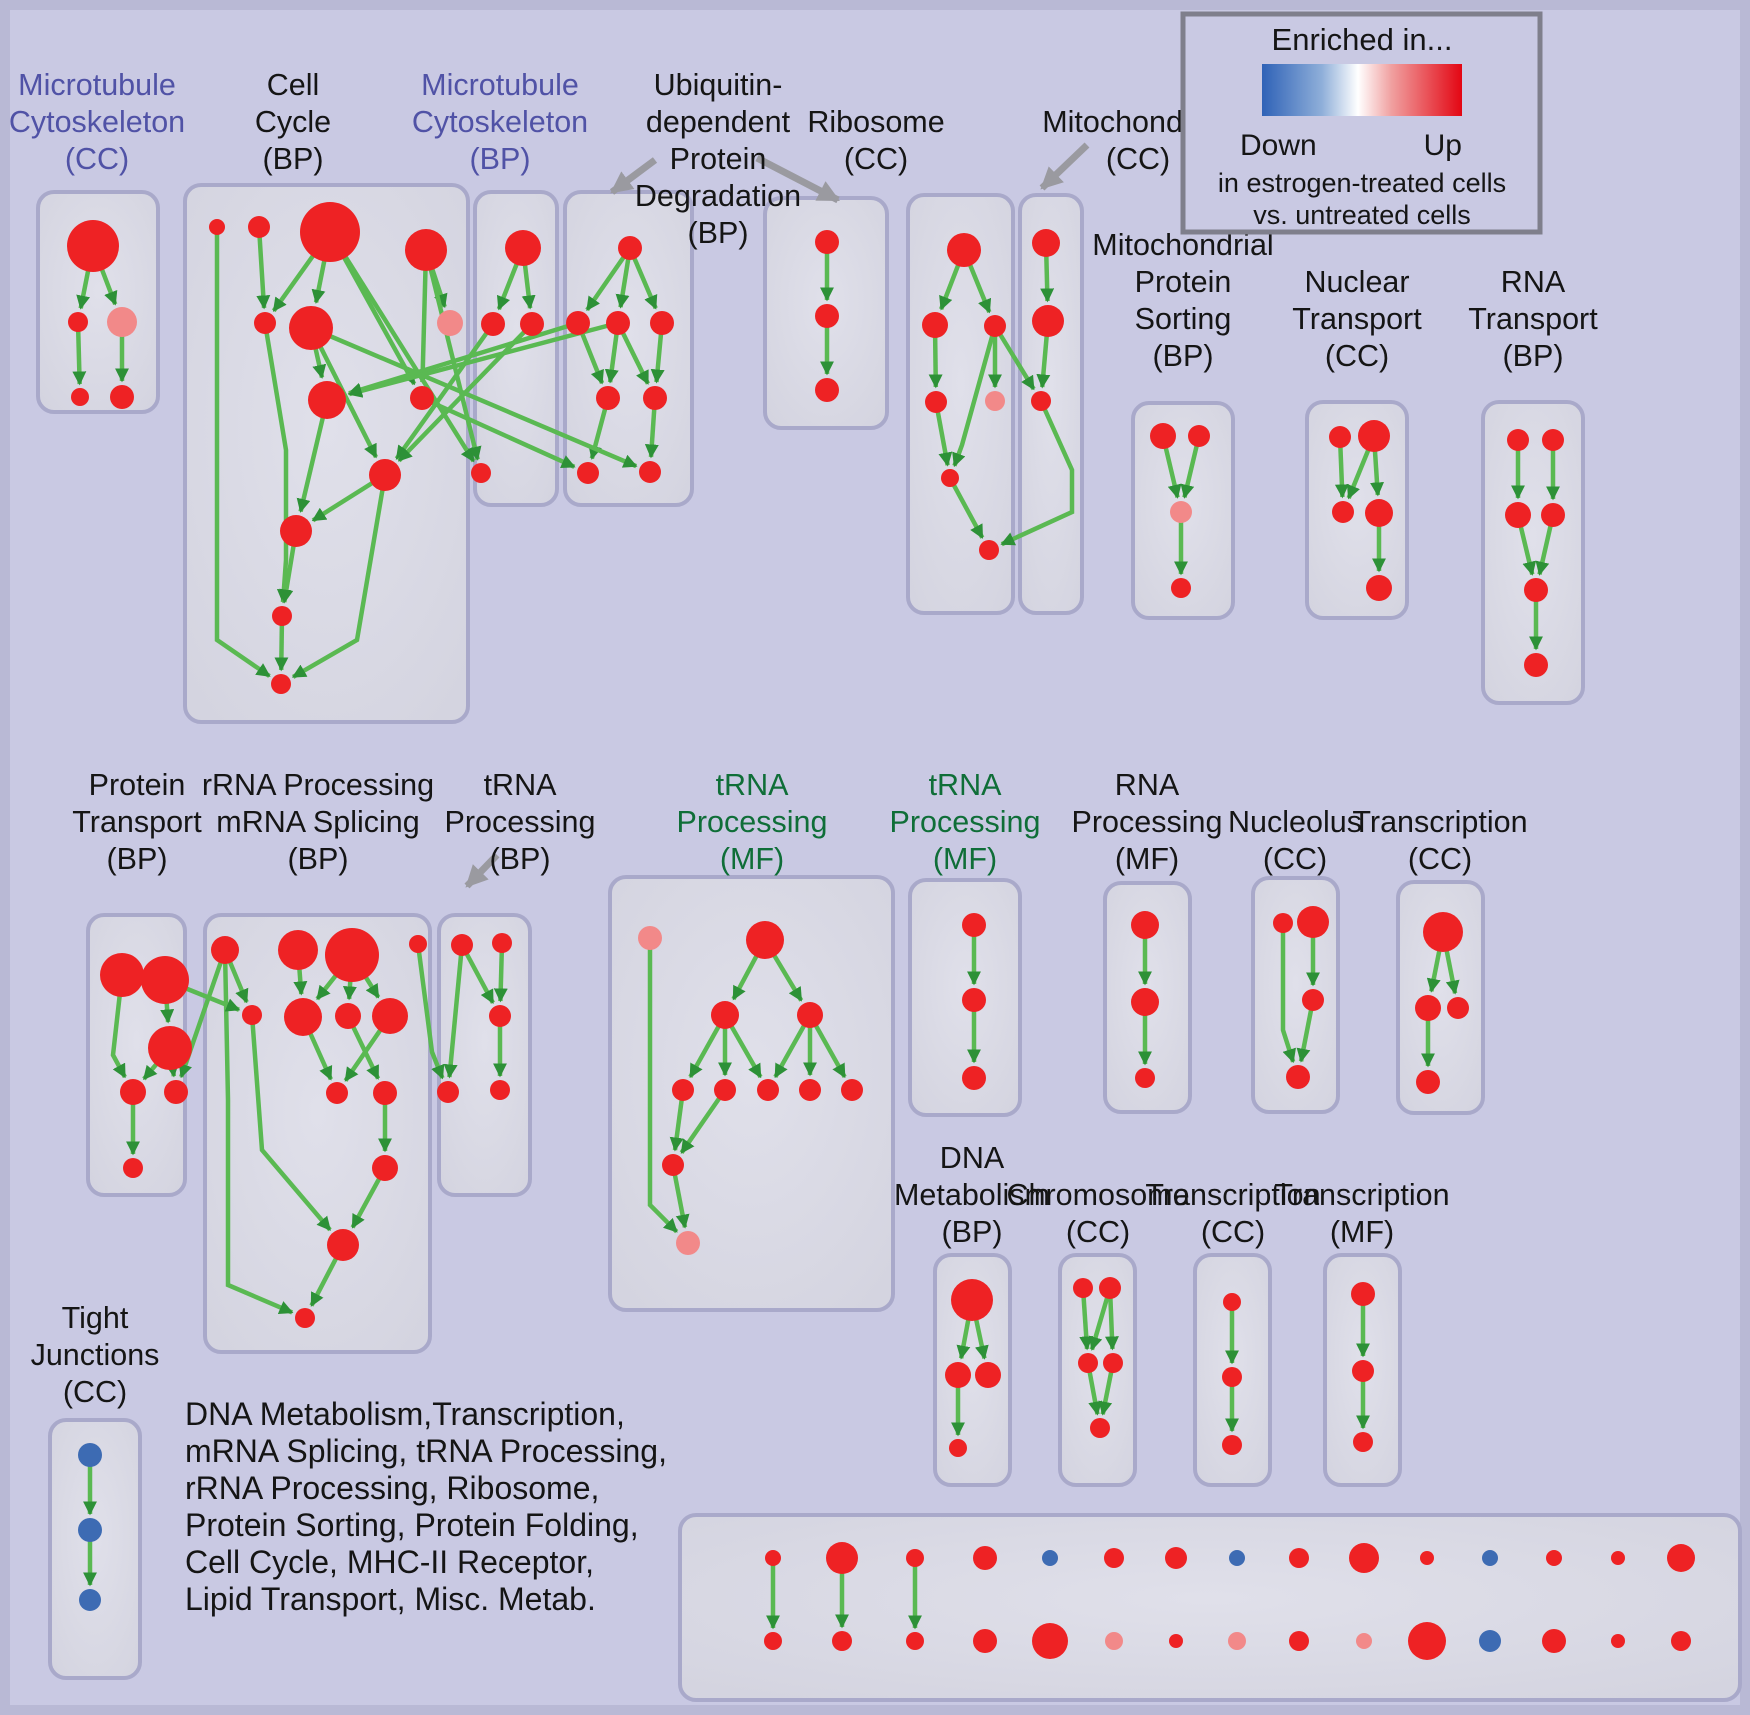 Image resolution: width=1750 pixels, height=1715 pixels. I want to click on cluster-box-rrna, so click(317, 1133).